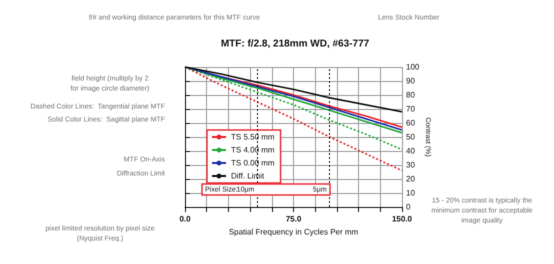 The height and width of the screenshot is (264, 554). What do you see at coordinates (411, 95) in the screenshot?
I see `y-tick-label: 80` at bounding box center [411, 95].